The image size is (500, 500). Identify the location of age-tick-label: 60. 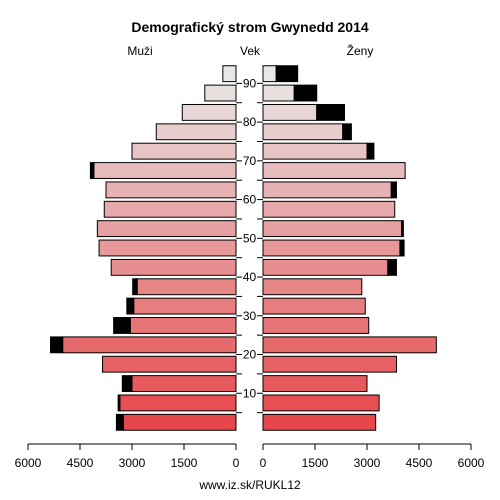
(250, 200).